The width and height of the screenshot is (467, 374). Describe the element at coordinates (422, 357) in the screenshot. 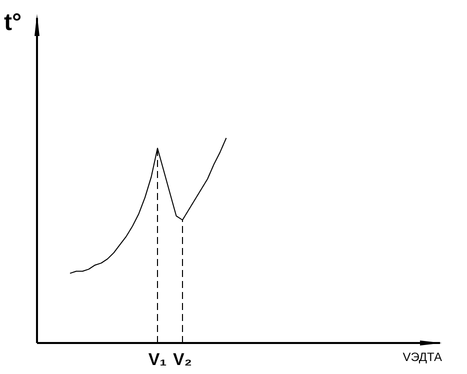

I see `text: VЭДТА` at that location.